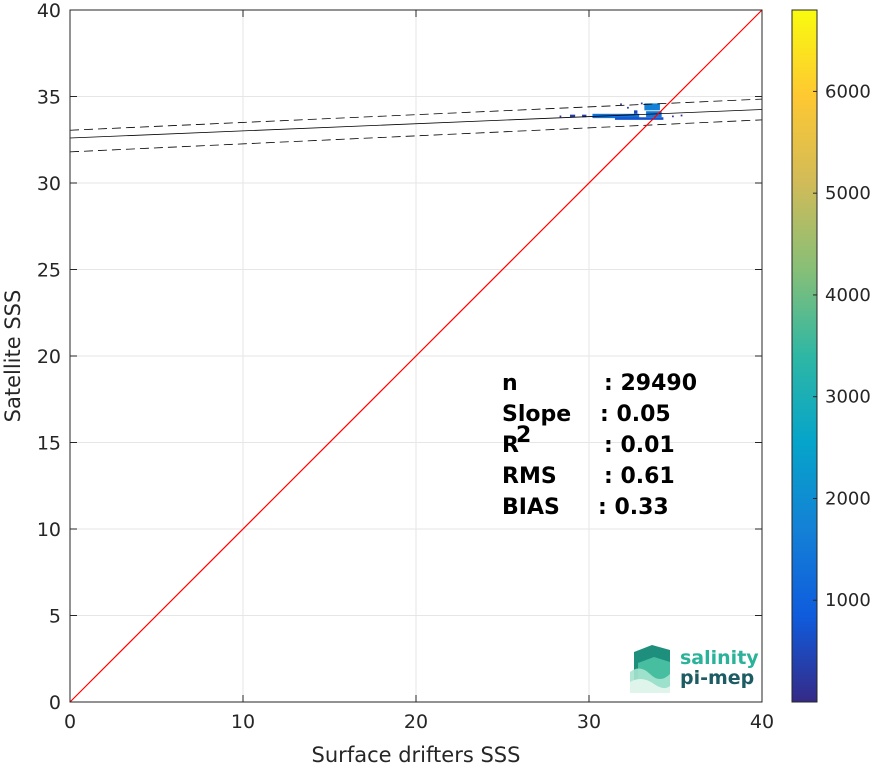 The height and width of the screenshot is (764, 879). I want to click on y-tick-label: 10, so click(49, 530).